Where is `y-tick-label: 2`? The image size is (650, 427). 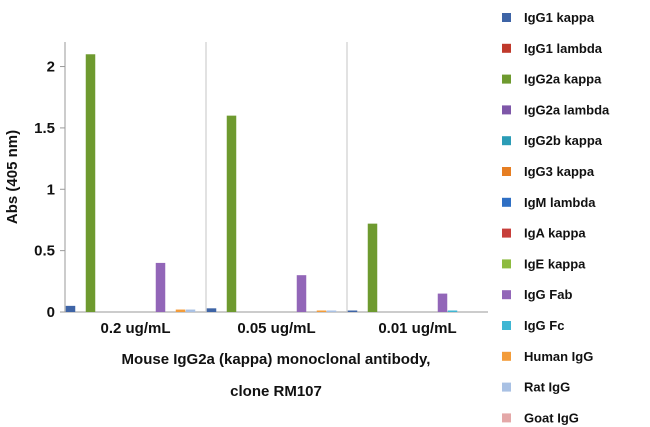
y-tick-label: 2 is located at coordinates (51, 67).